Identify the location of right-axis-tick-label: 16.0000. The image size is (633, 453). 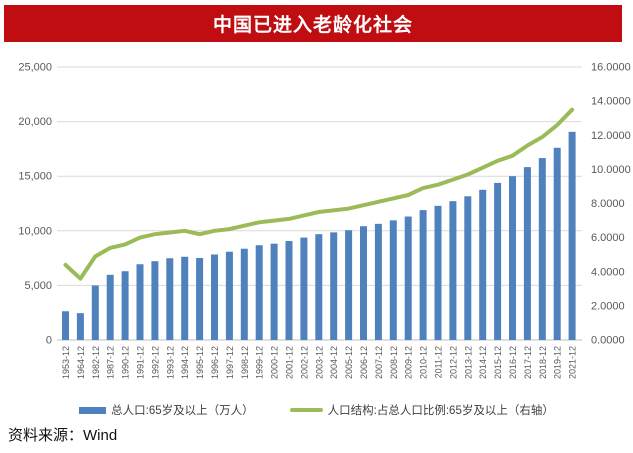
(611, 68).